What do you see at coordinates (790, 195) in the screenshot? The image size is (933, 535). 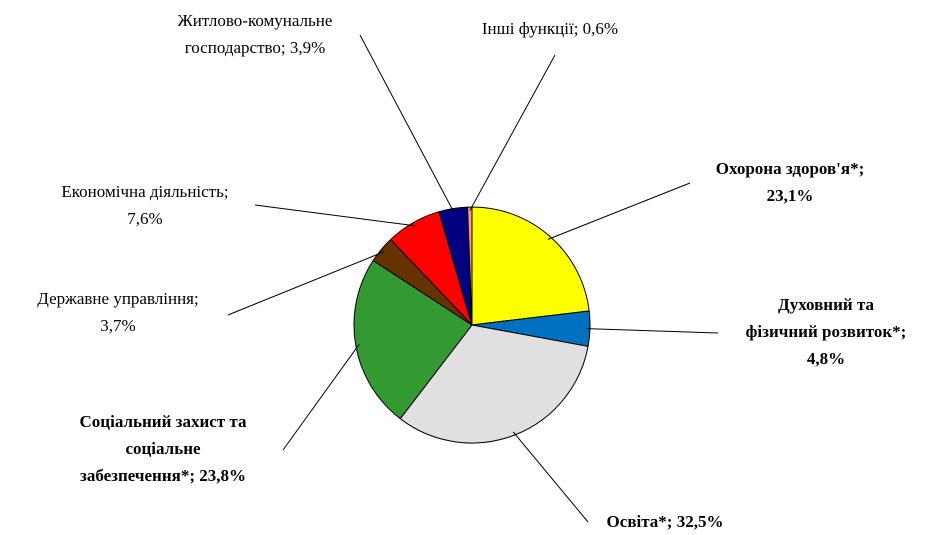 I see `data-label: 23,1%` at bounding box center [790, 195].